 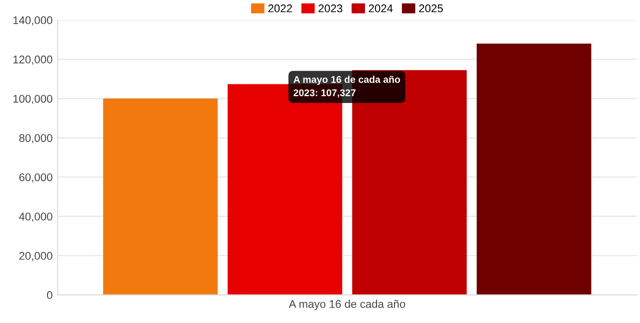 What do you see at coordinates (35, 217) in the screenshot?
I see `y-tick-label: 40,000` at bounding box center [35, 217].